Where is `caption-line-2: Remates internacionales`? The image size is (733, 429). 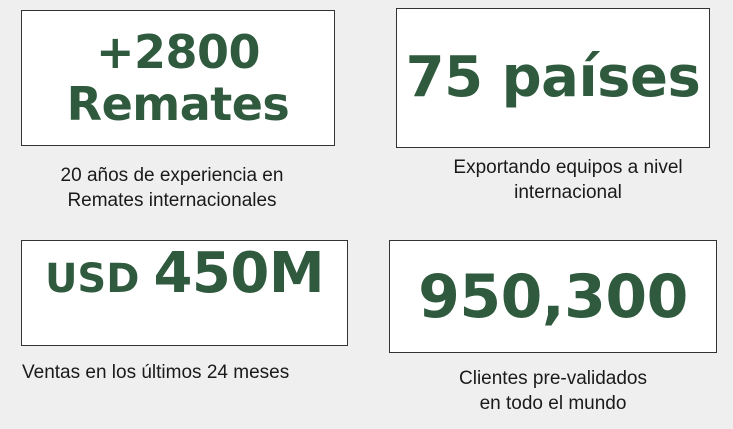 caption-line-2: Remates internacionales is located at coordinates (172, 200).